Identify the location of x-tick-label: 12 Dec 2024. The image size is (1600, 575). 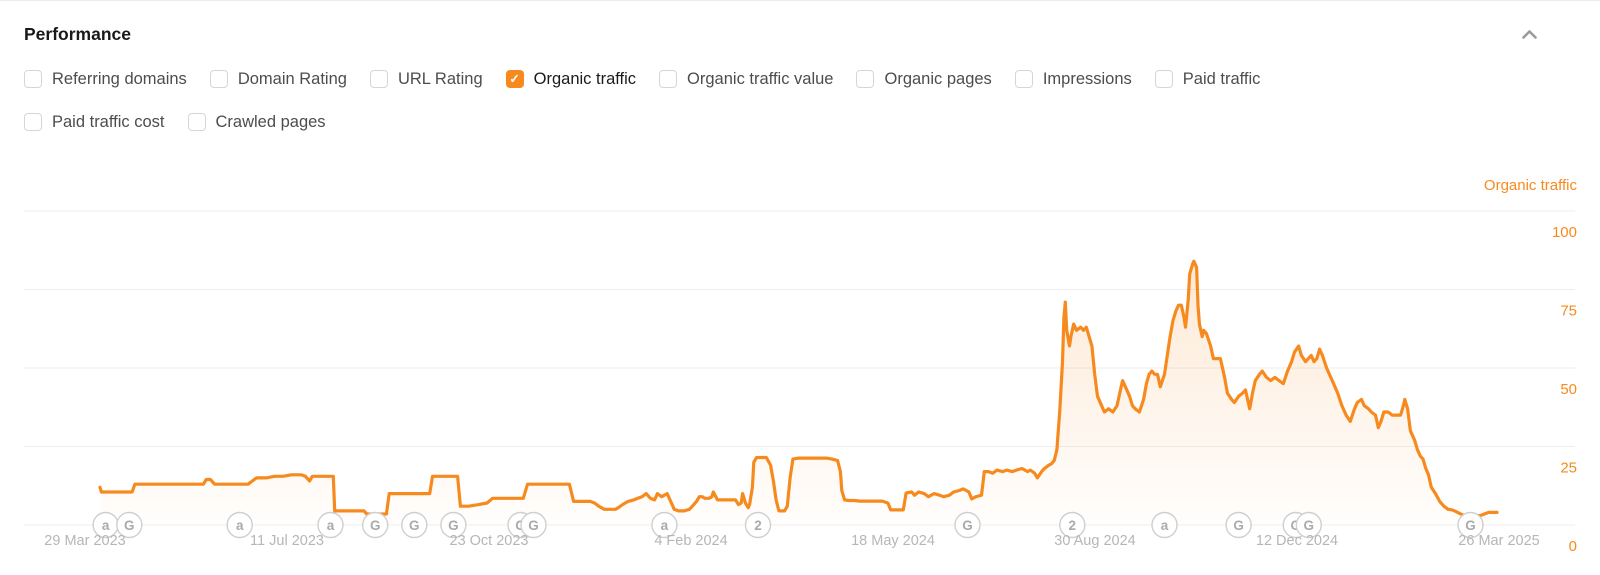
(1297, 541).